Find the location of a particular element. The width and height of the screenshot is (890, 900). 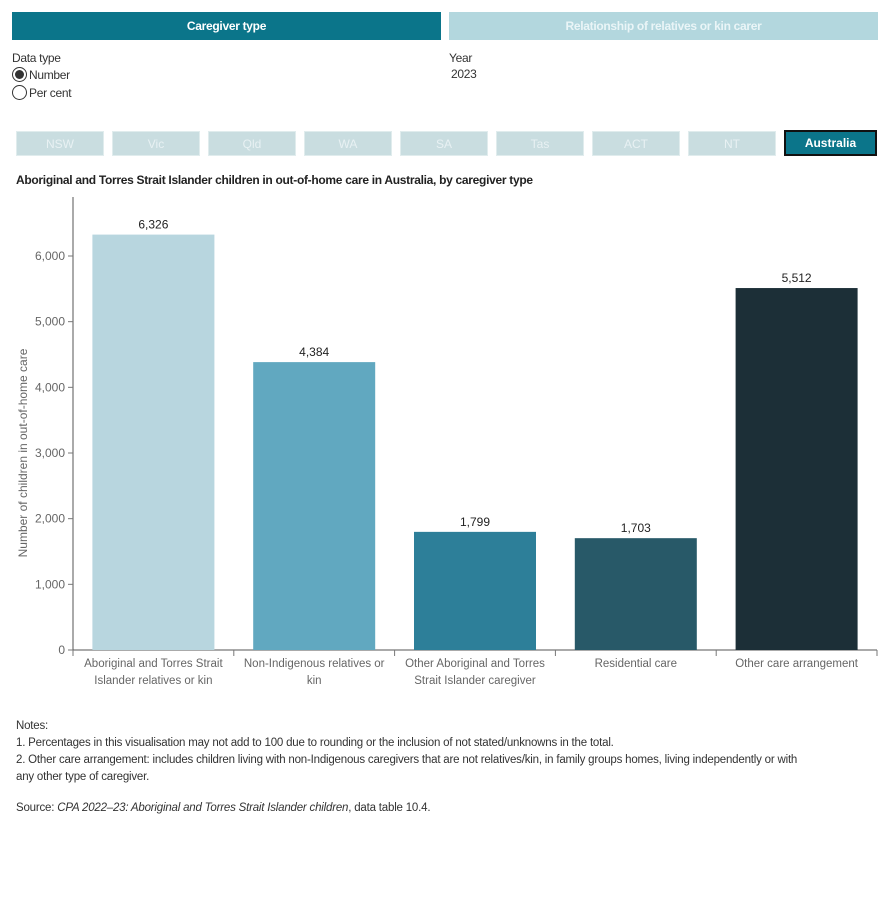

data-type-label: Data type is located at coordinates (36, 58).